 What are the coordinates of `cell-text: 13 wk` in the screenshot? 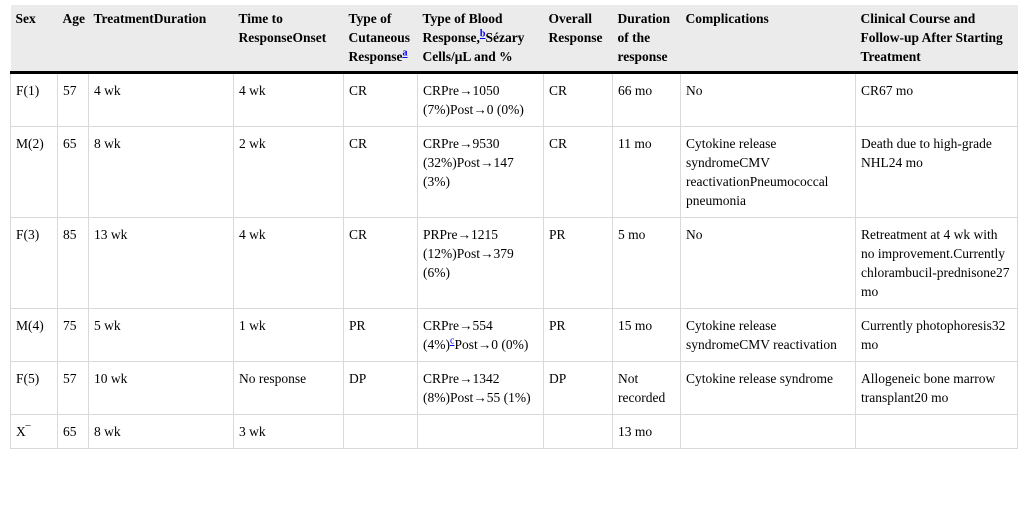 It's located at (111, 234).